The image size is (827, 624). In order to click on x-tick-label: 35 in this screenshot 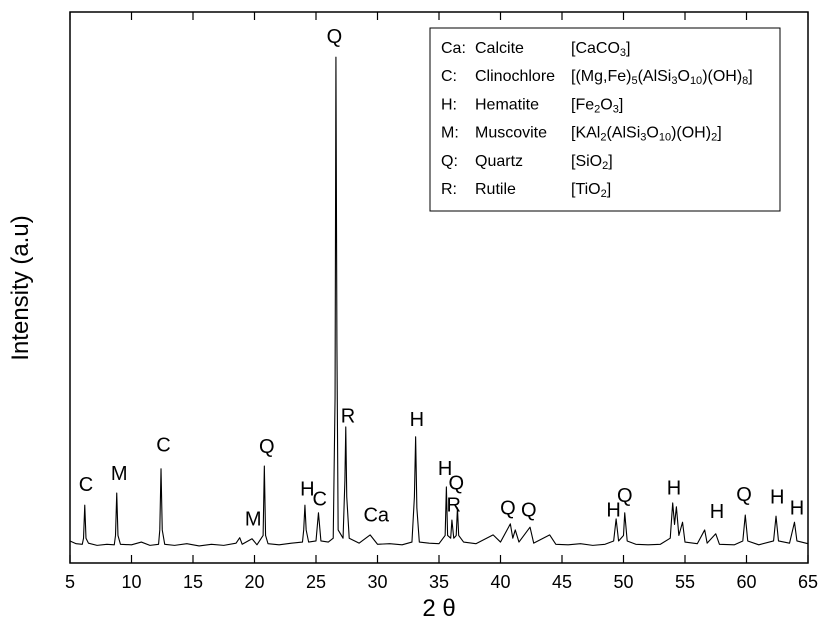, I will do `click(439, 582)`.